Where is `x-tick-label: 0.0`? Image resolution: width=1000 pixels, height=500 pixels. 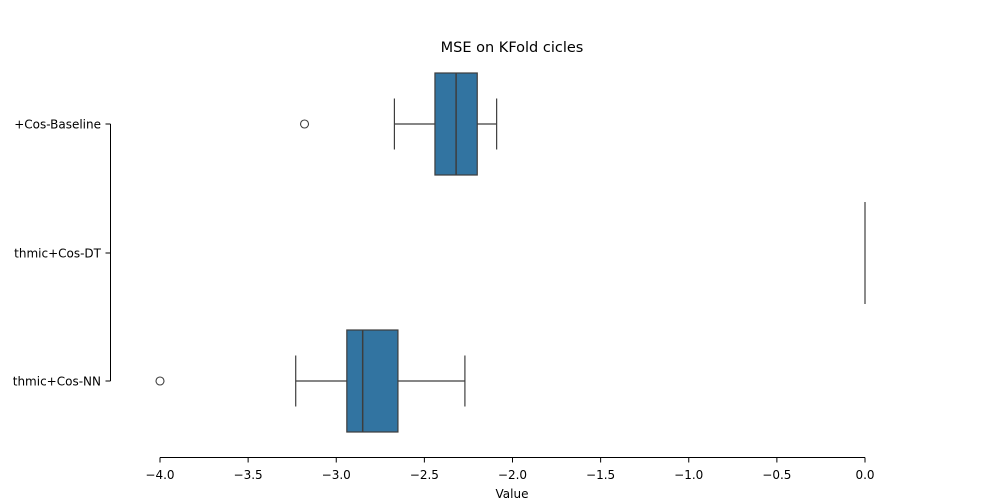 x-tick-label: 0.0 is located at coordinates (864, 475).